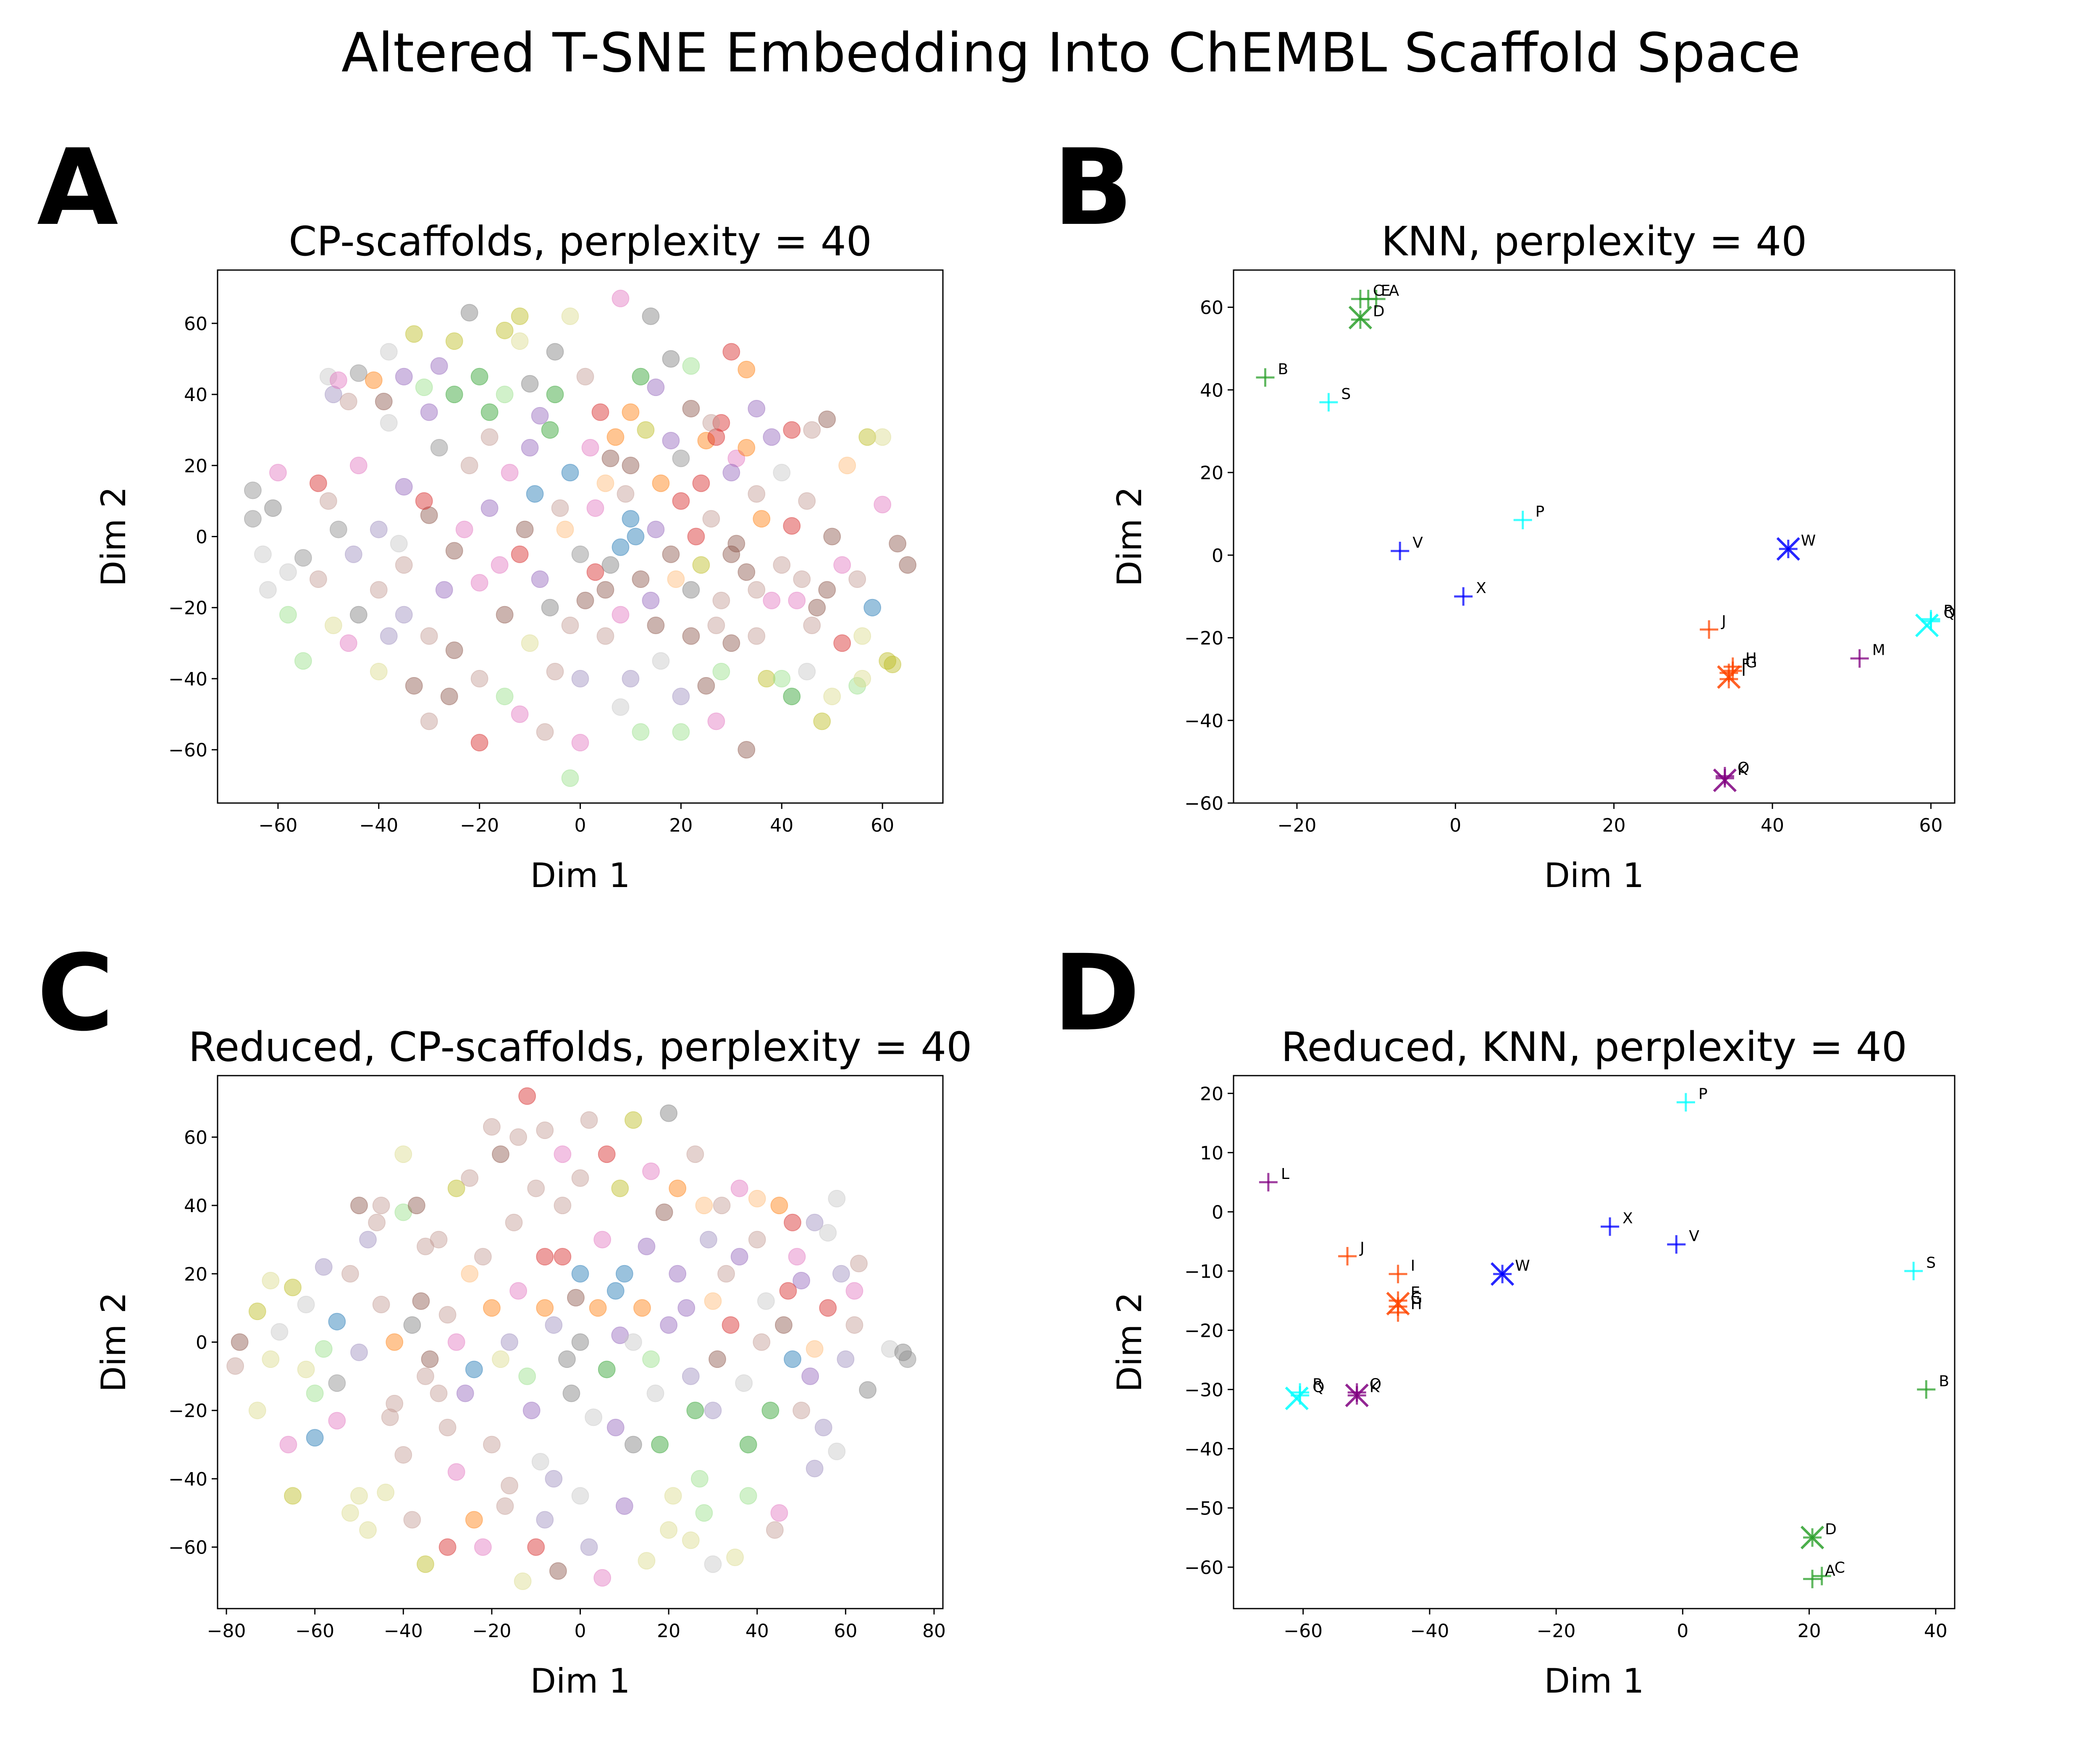 The image size is (2100, 1764). What do you see at coordinates (1211, 1094) in the screenshot?
I see `y-tick-label: 20` at bounding box center [1211, 1094].